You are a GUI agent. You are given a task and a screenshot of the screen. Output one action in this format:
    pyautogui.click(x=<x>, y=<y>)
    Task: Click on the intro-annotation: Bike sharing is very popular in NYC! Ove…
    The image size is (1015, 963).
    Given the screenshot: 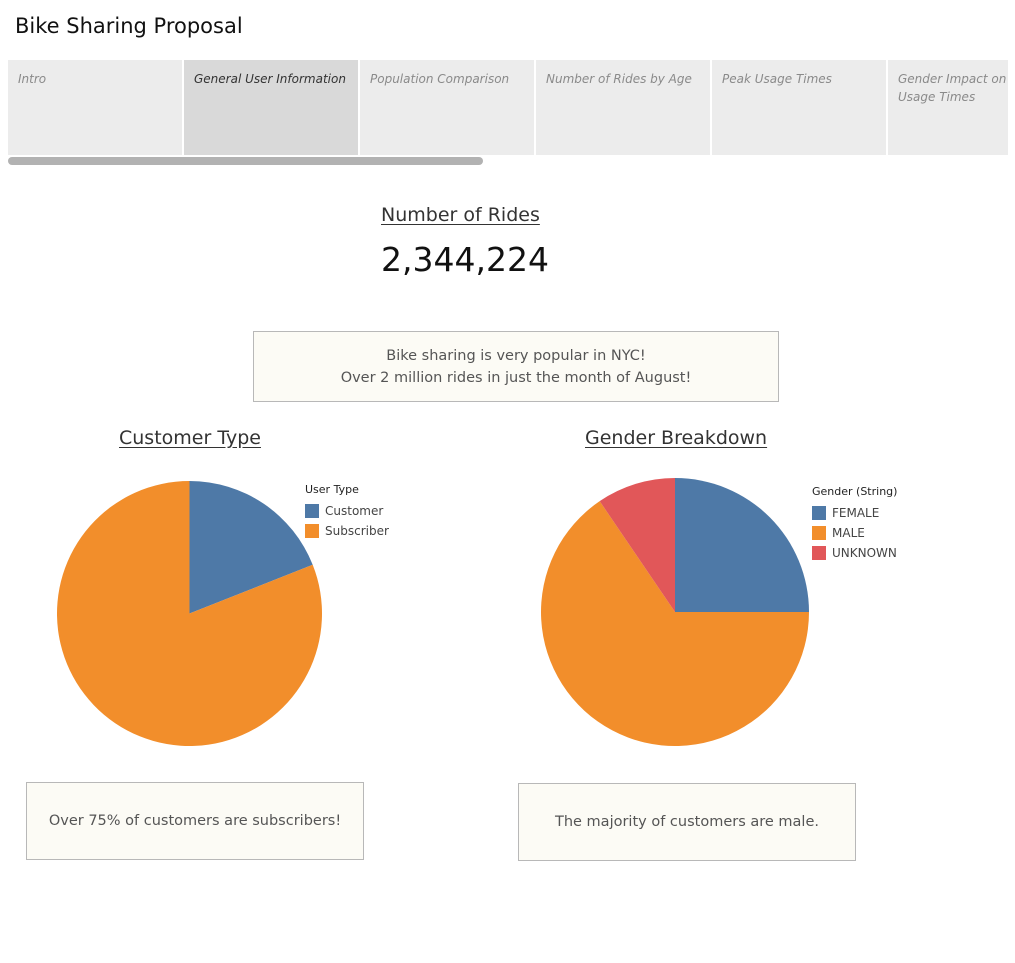 What is the action you would take?
    pyautogui.click(x=516, y=366)
    